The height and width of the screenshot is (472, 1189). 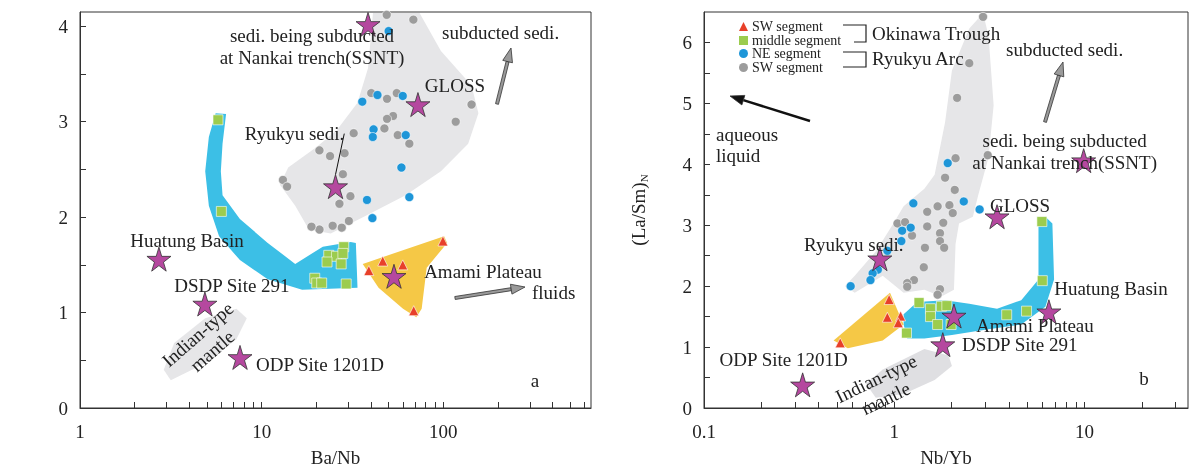 I want to click on x-tick-label: 100, so click(x=443, y=431).